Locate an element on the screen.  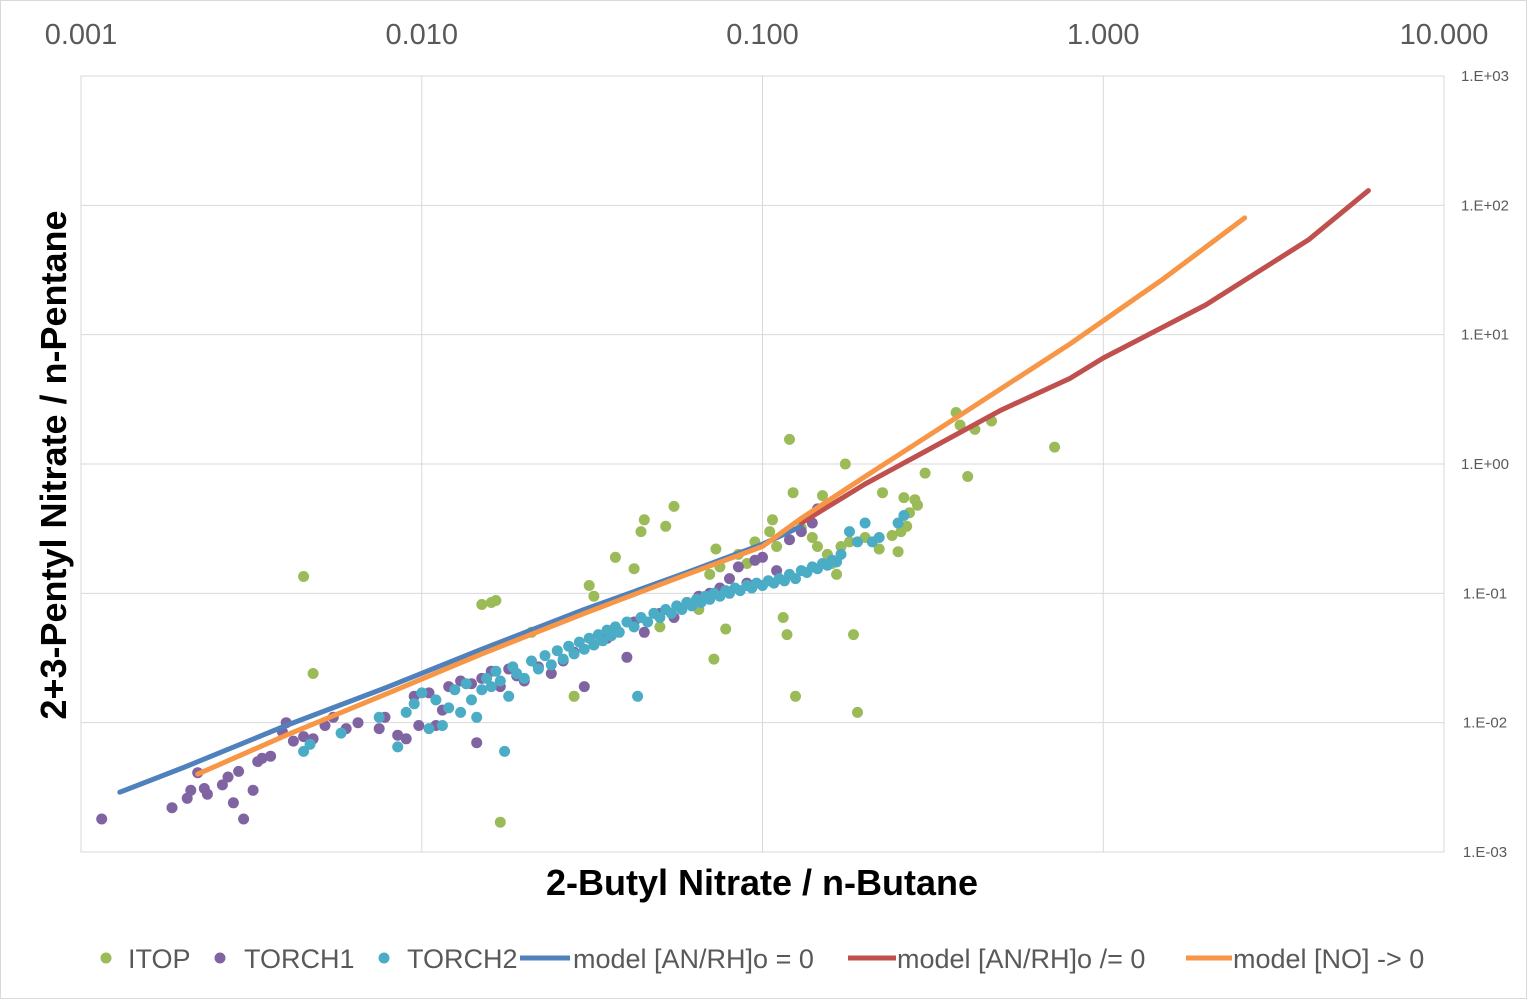
y-tick-label: 1.E-02 is located at coordinates (1485, 723).